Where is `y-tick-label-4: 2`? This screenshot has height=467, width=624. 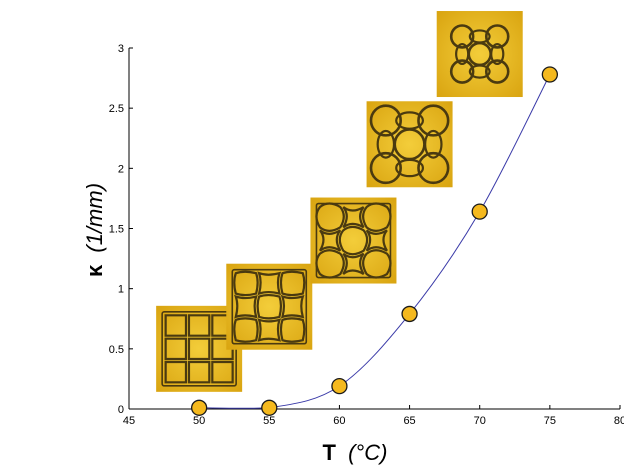
y-tick-label-4: 2 is located at coordinates (121, 169).